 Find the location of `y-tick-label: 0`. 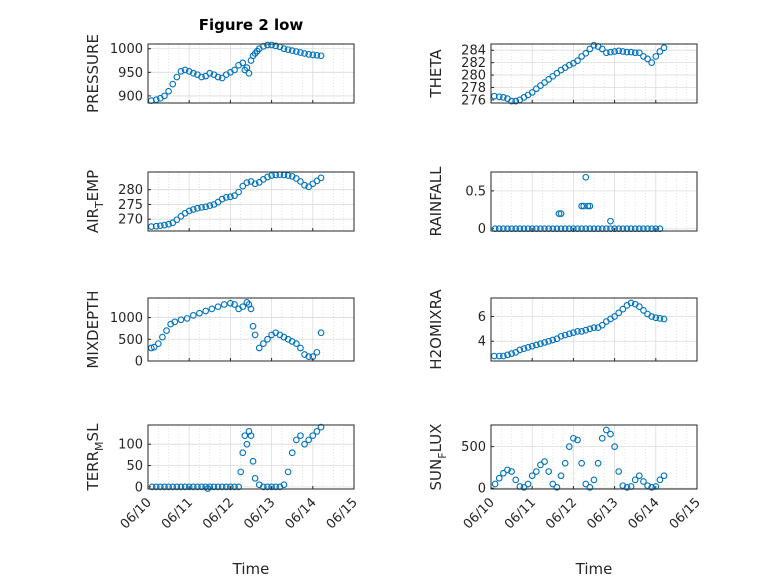

y-tick-label: 0 is located at coordinates (482, 489).